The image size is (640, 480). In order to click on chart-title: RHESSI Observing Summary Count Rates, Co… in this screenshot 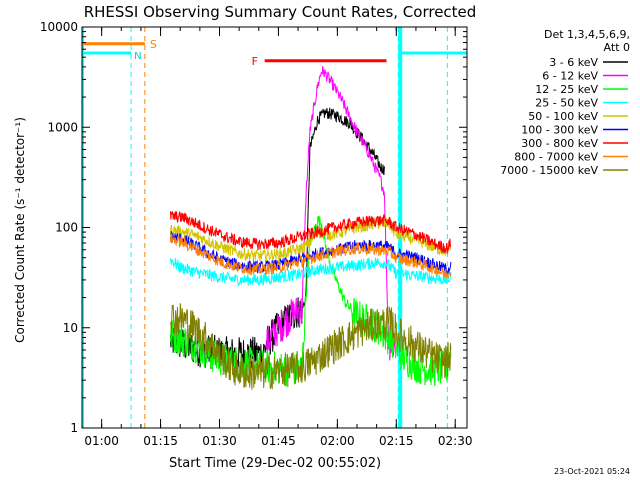, I will do `click(280, 12)`.